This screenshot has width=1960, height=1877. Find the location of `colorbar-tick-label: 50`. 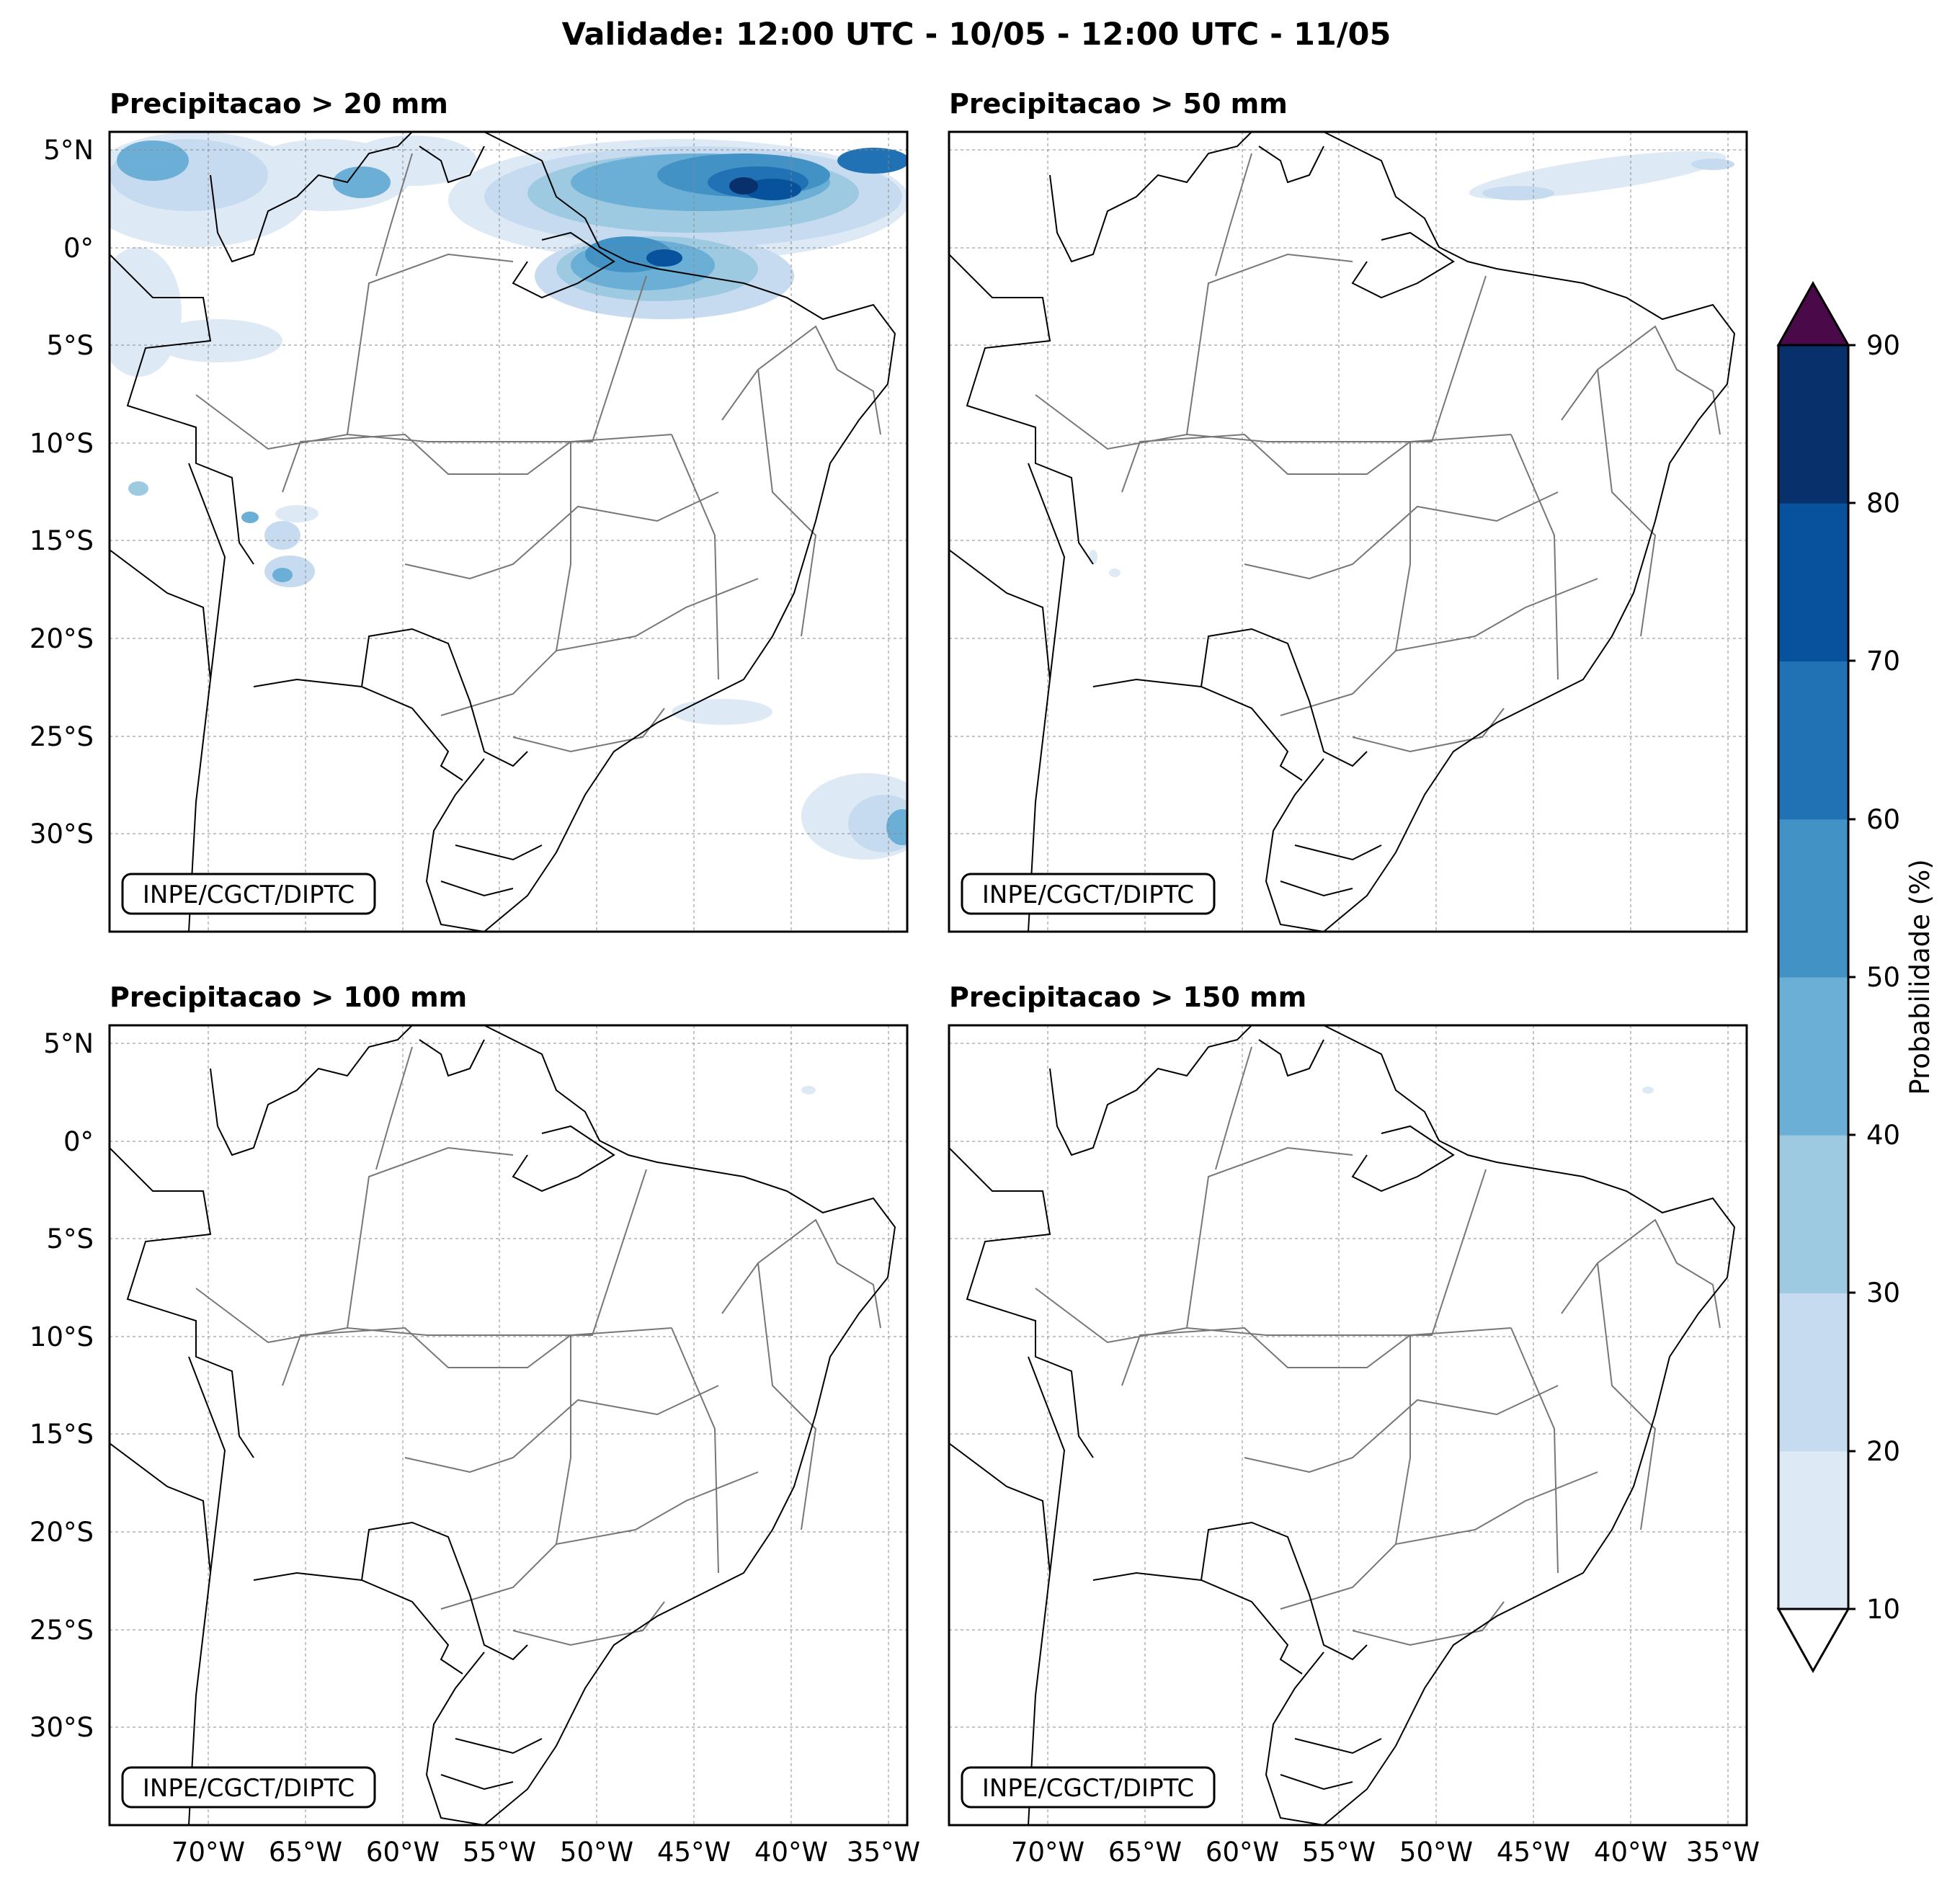

colorbar-tick-label: 50 is located at coordinates (1883, 977).